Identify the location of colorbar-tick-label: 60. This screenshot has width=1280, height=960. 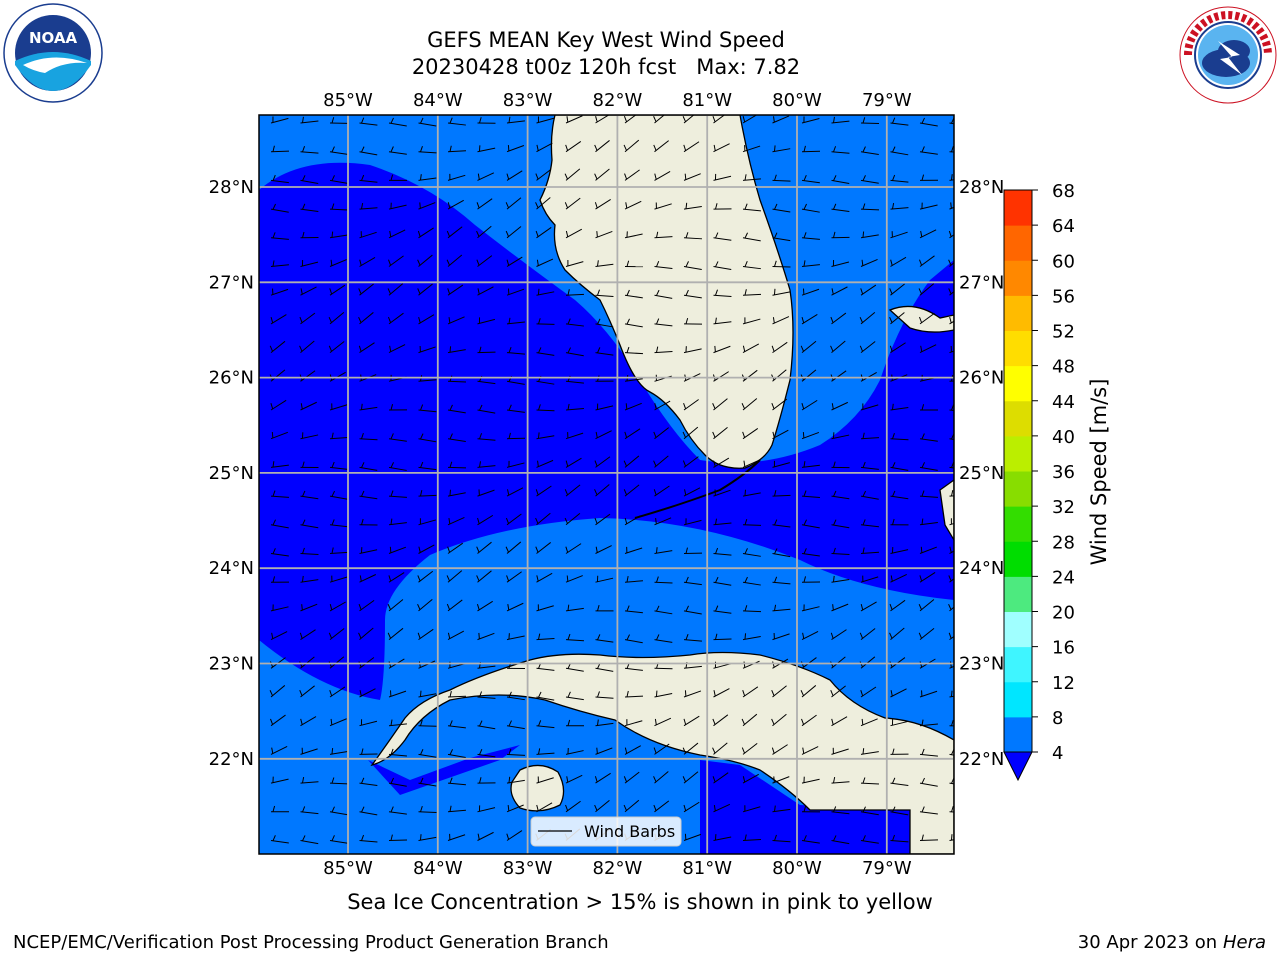
(1063, 261).